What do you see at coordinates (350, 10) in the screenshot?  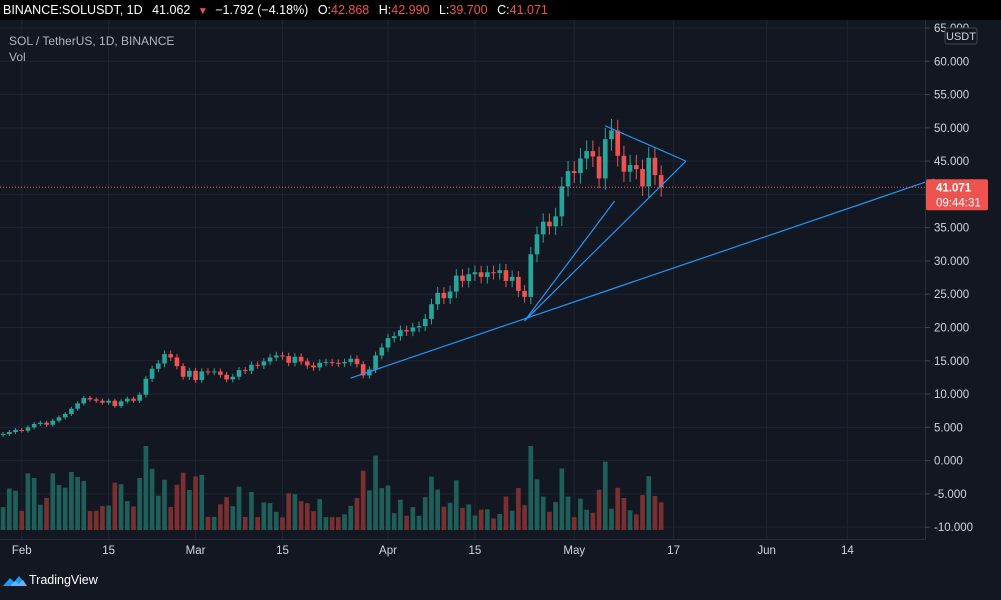 I see `open-value: 42.868` at bounding box center [350, 10].